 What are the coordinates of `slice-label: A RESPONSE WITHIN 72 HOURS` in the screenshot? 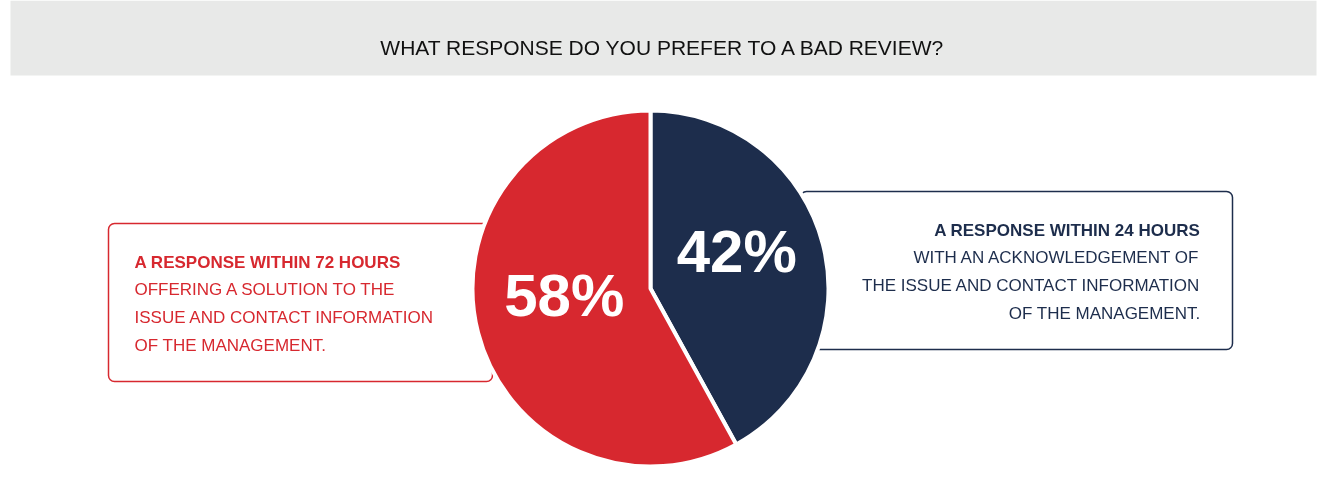 It's located at (267, 262).